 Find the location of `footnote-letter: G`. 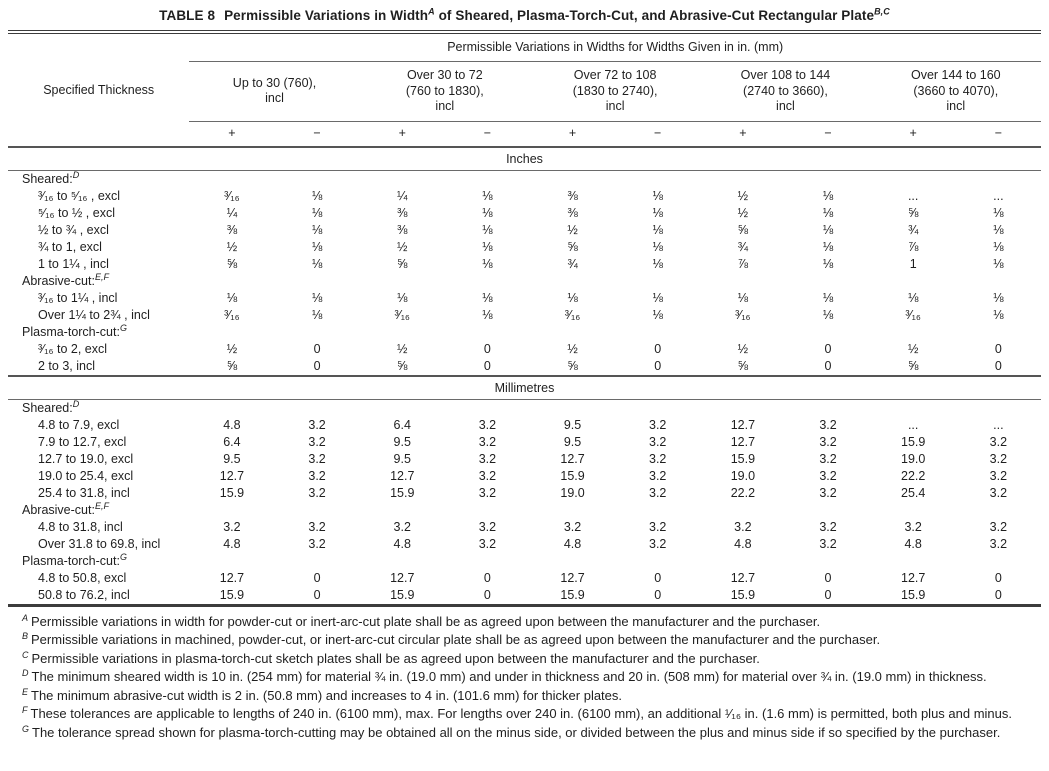

footnote-letter: G is located at coordinates (26, 728).